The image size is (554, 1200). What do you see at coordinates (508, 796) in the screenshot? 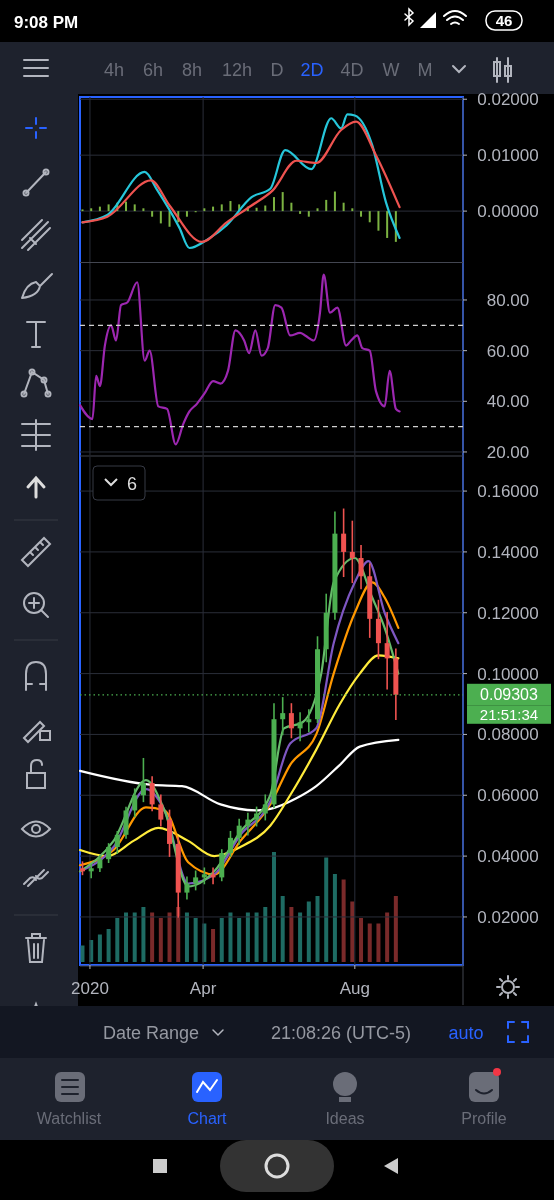
I see `y-tick-label: 0.06000` at bounding box center [508, 796].